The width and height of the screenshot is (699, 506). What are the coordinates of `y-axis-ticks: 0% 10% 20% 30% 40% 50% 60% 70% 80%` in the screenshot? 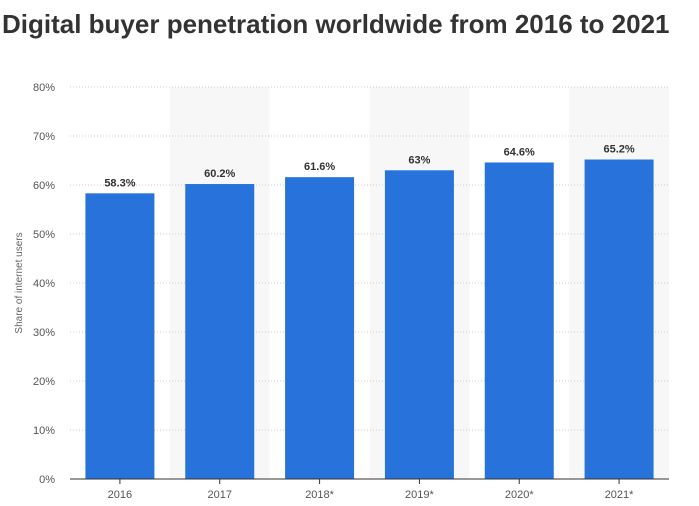 It's located at (44, 284).